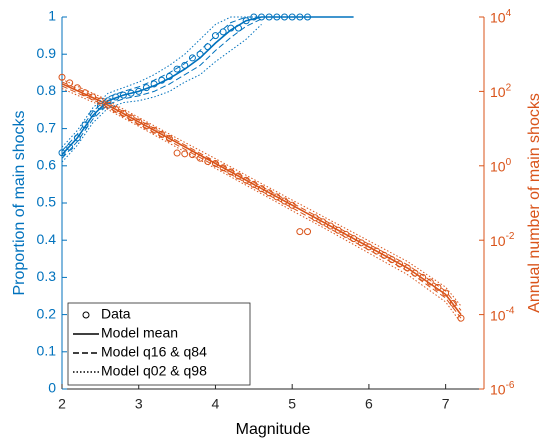 Image resolution: width=550 pixels, height=446 pixels. I want to click on y-tick-label: 1, so click(52, 16).